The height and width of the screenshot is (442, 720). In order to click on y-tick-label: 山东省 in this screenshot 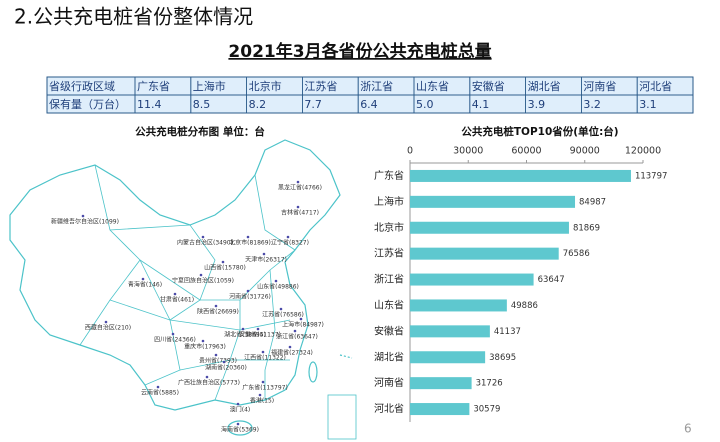, I will do `click(389, 304)`.